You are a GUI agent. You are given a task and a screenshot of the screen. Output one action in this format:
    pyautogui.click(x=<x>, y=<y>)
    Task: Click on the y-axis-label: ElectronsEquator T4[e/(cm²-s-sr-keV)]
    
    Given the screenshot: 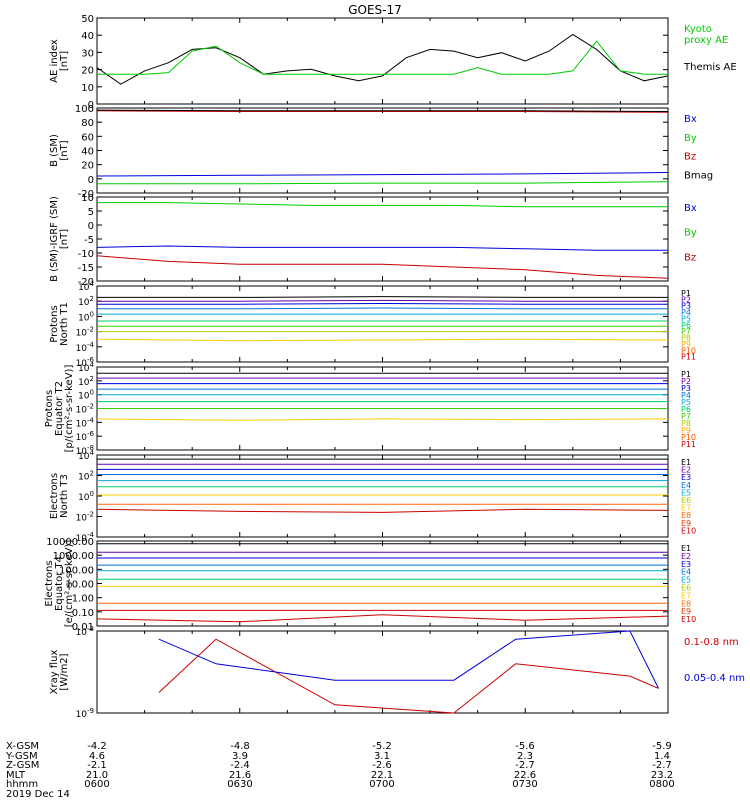 What is the action you would take?
    pyautogui.click(x=59, y=584)
    